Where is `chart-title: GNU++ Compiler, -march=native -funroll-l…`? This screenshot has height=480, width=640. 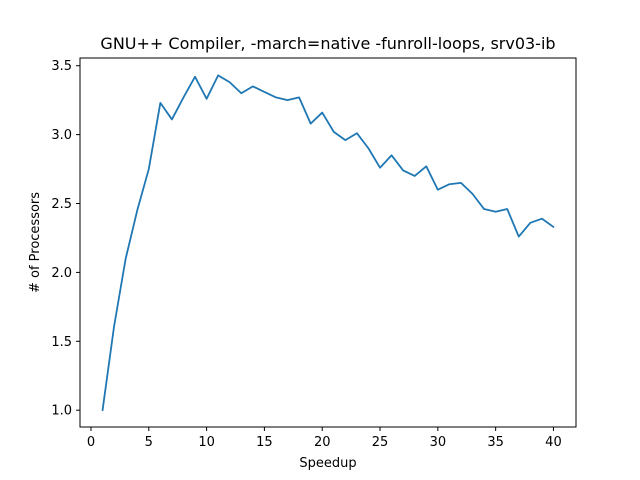
chart-title: GNU++ Compiler, -march=native -funroll-l… is located at coordinates (327, 43).